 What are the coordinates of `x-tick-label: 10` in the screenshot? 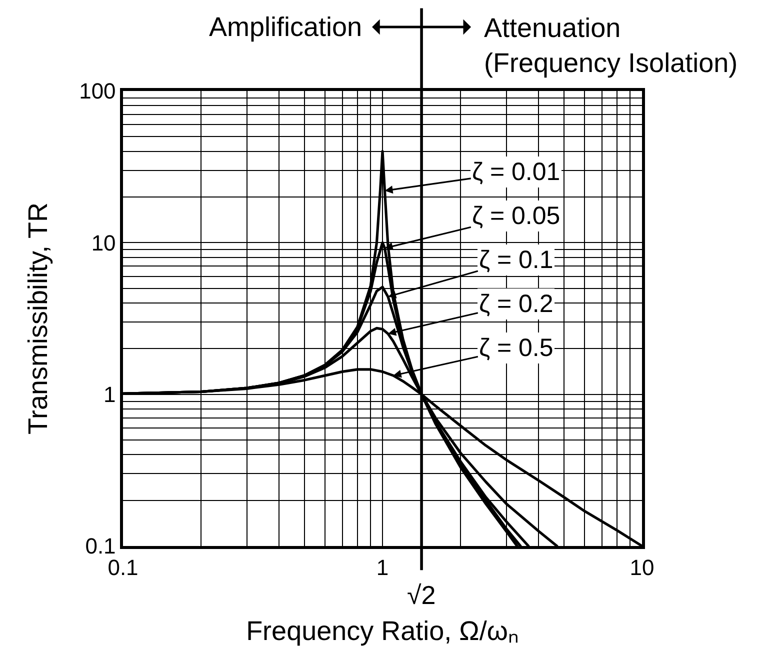 It's located at (642, 567).